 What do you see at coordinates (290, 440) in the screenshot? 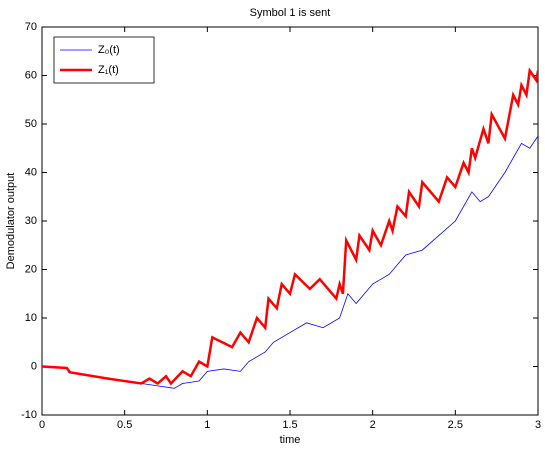
I see `x-axis-label: time` at bounding box center [290, 440].